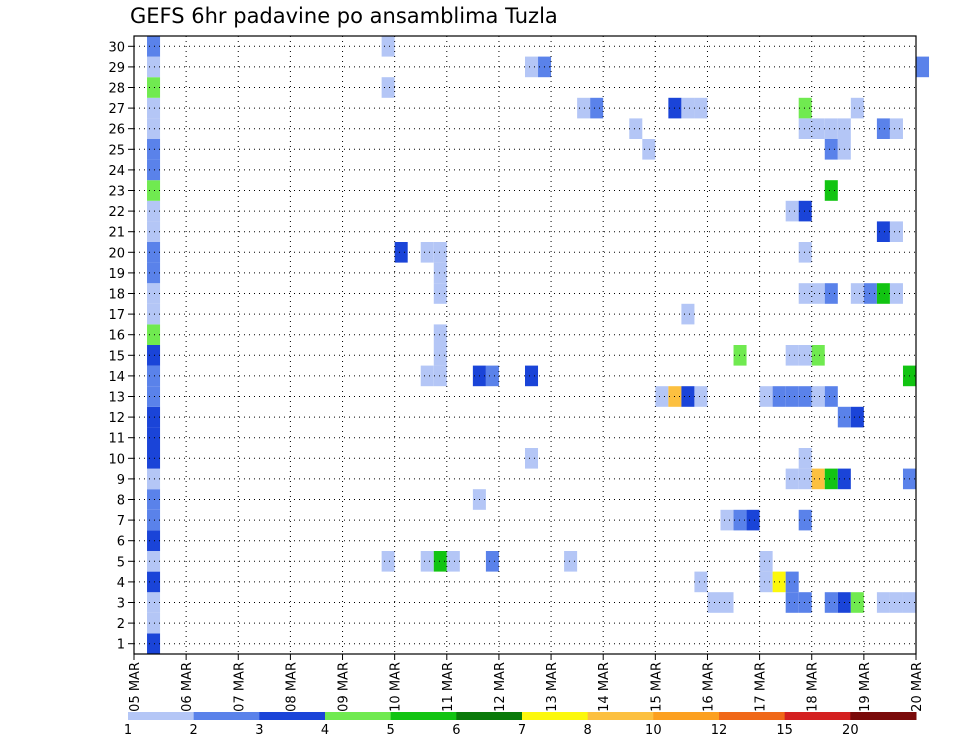  I want to click on colorbar-label: 4, so click(325, 730).